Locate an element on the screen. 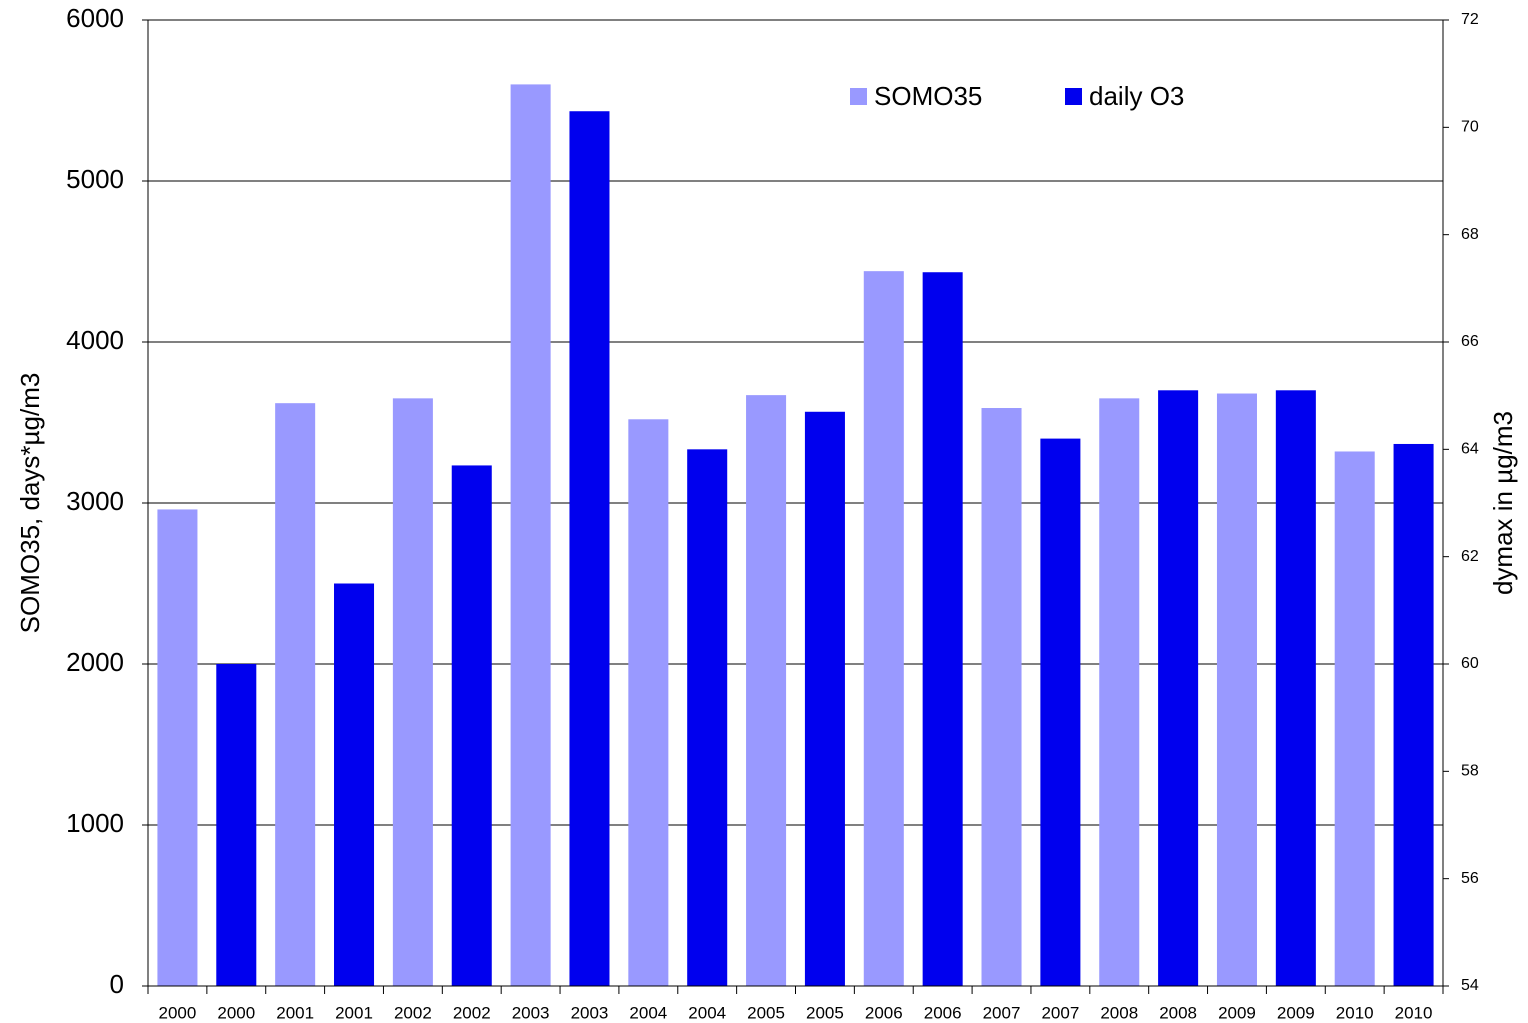 This screenshot has height=1023, width=1528. y2-tick-label: 62 is located at coordinates (1470, 556).